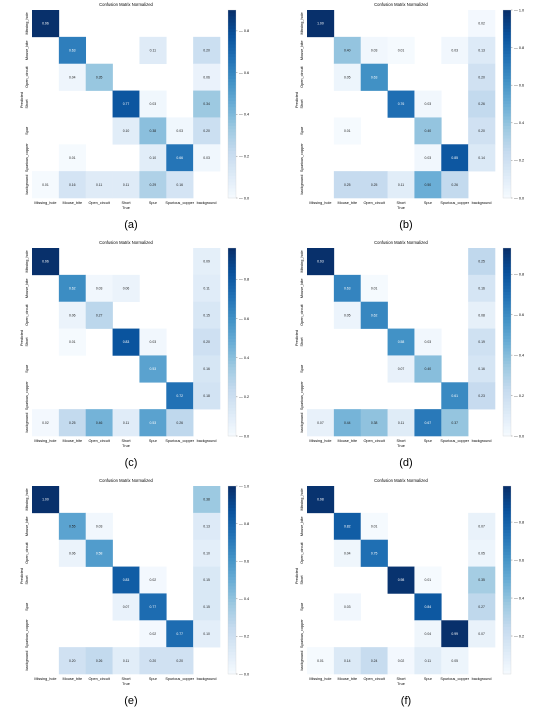 The width and height of the screenshot is (550, 723). What do you see at coordinates (320, 500) in the screenshot?
I see `cell-value-label: 0.98` at bounding box center [320, 500].